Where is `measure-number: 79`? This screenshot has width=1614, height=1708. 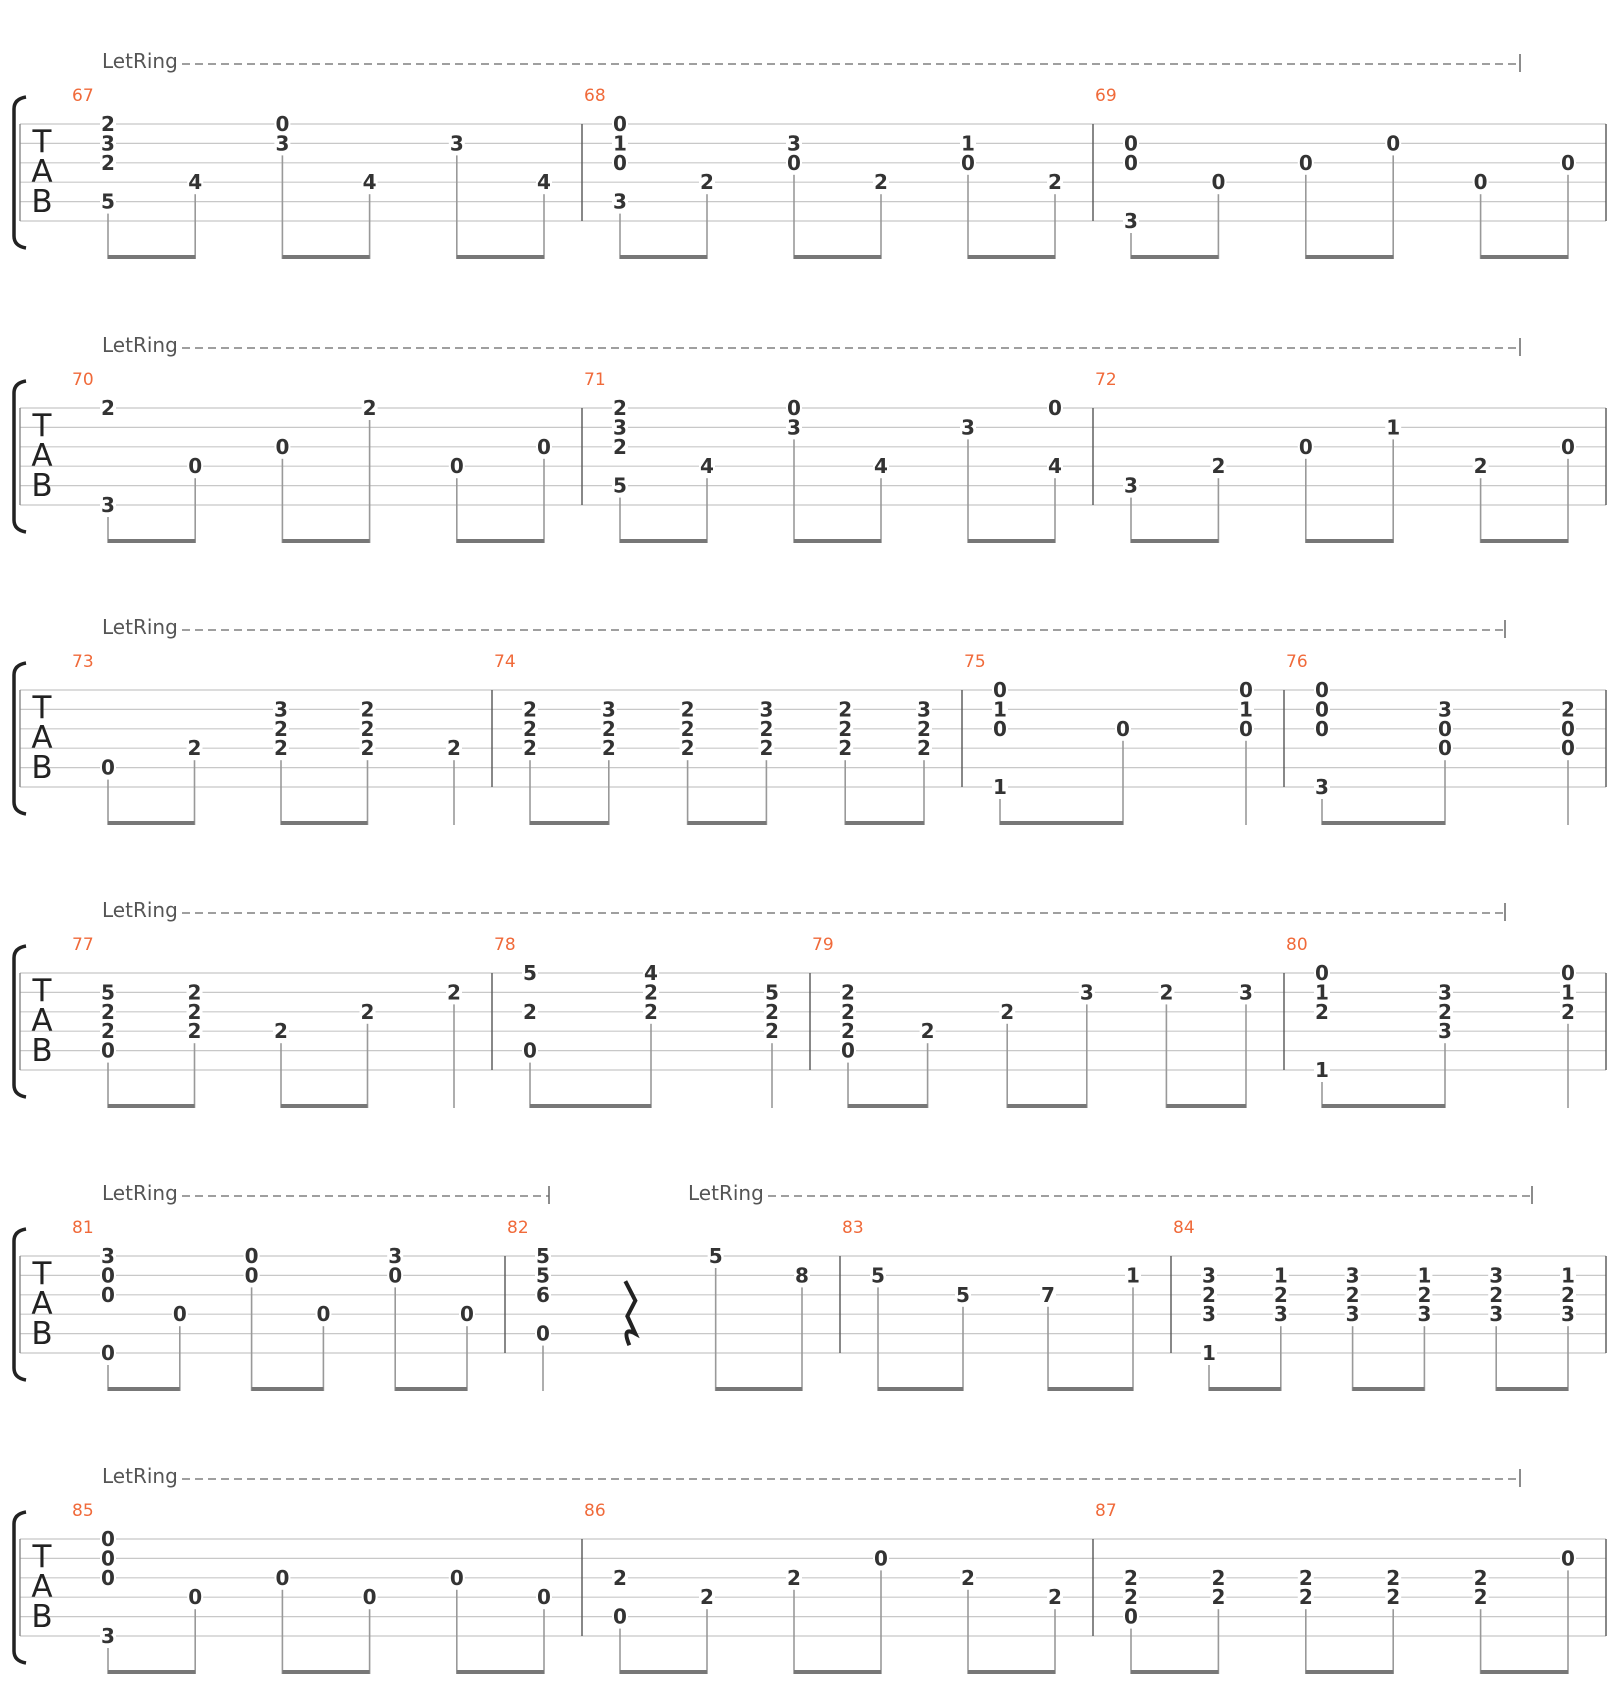 measure-number: 79 is located at coordinates (823, 945).